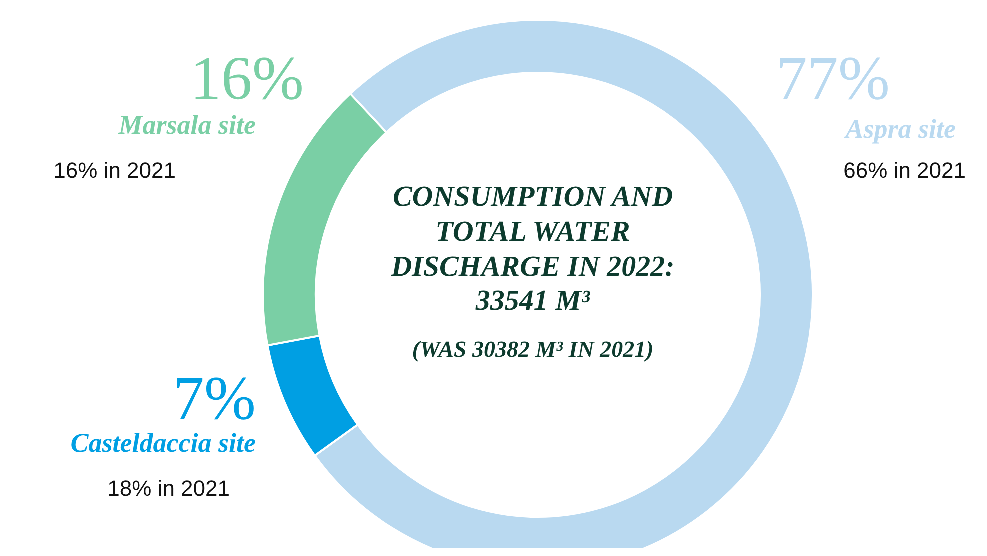 This screenshot has height=556, width=987. Describe the element at coordinates (905, 171) in the screenshot. I see `text: 66% in 2021` at that location.